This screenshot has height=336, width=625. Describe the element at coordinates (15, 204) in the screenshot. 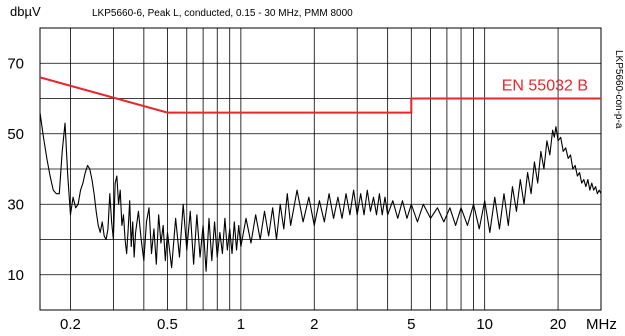

I see `y-tick-label: 30` at that location.